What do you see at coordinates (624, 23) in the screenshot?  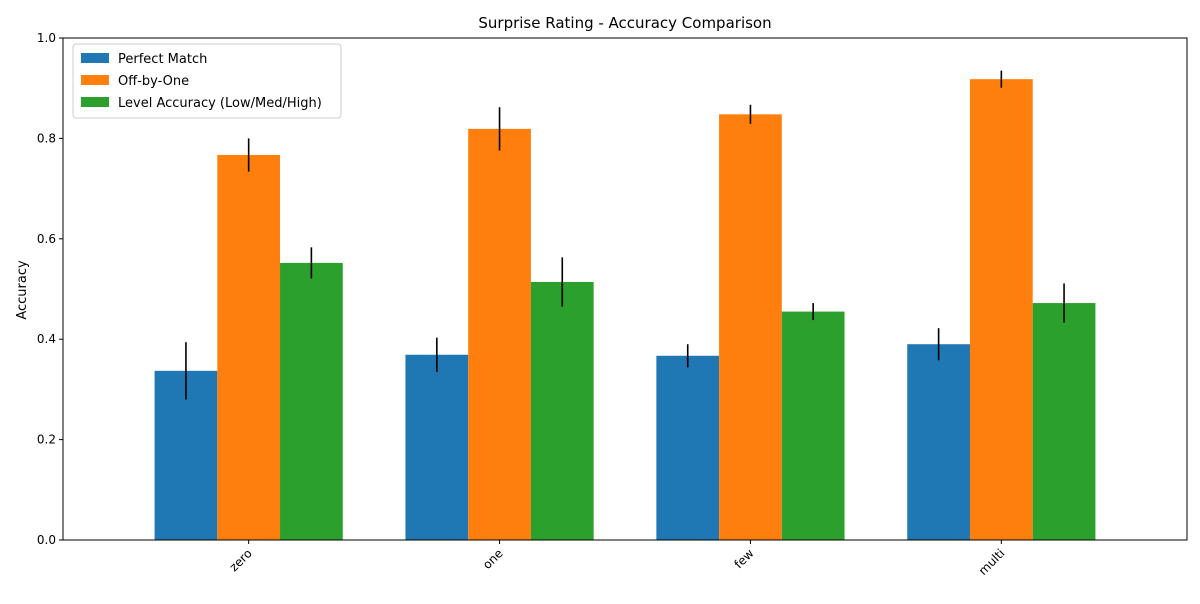 I see `chart-title: Surprise Rating - Accuracy Comparison` at bounding box center [624, 23].